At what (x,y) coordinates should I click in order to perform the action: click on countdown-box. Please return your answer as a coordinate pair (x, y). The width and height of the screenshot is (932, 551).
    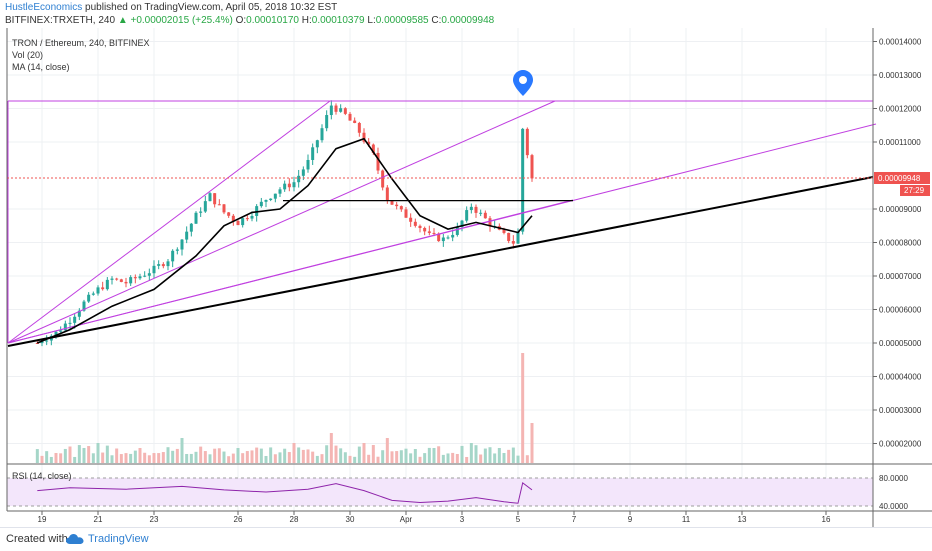
    Looking at the image, I should click on (915, 190).